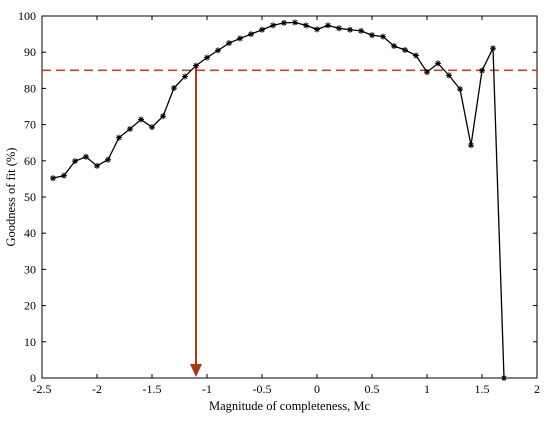 The width and height of the screenshot is (550, 421). Describe the element at coordinates (33, 378) in the screenshot. I see `y-tick-label: 0` at that location.